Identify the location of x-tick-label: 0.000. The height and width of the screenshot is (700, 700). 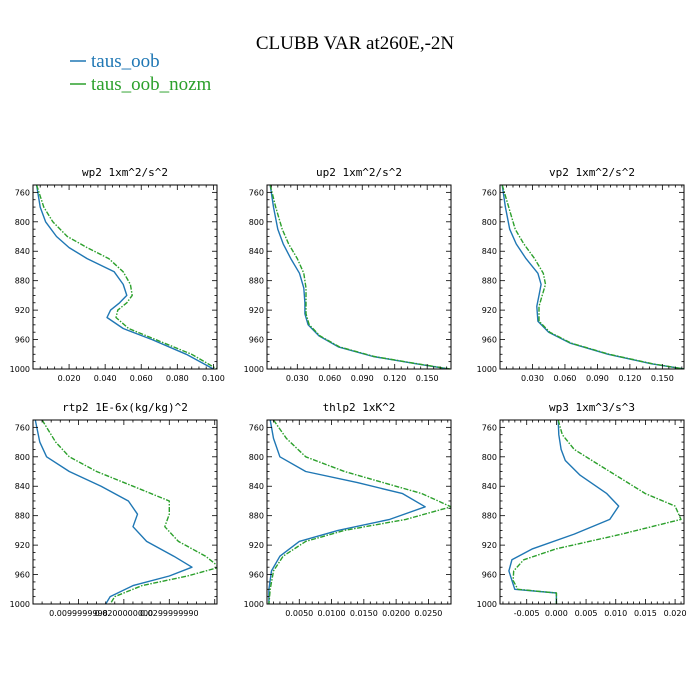
(556, 613).